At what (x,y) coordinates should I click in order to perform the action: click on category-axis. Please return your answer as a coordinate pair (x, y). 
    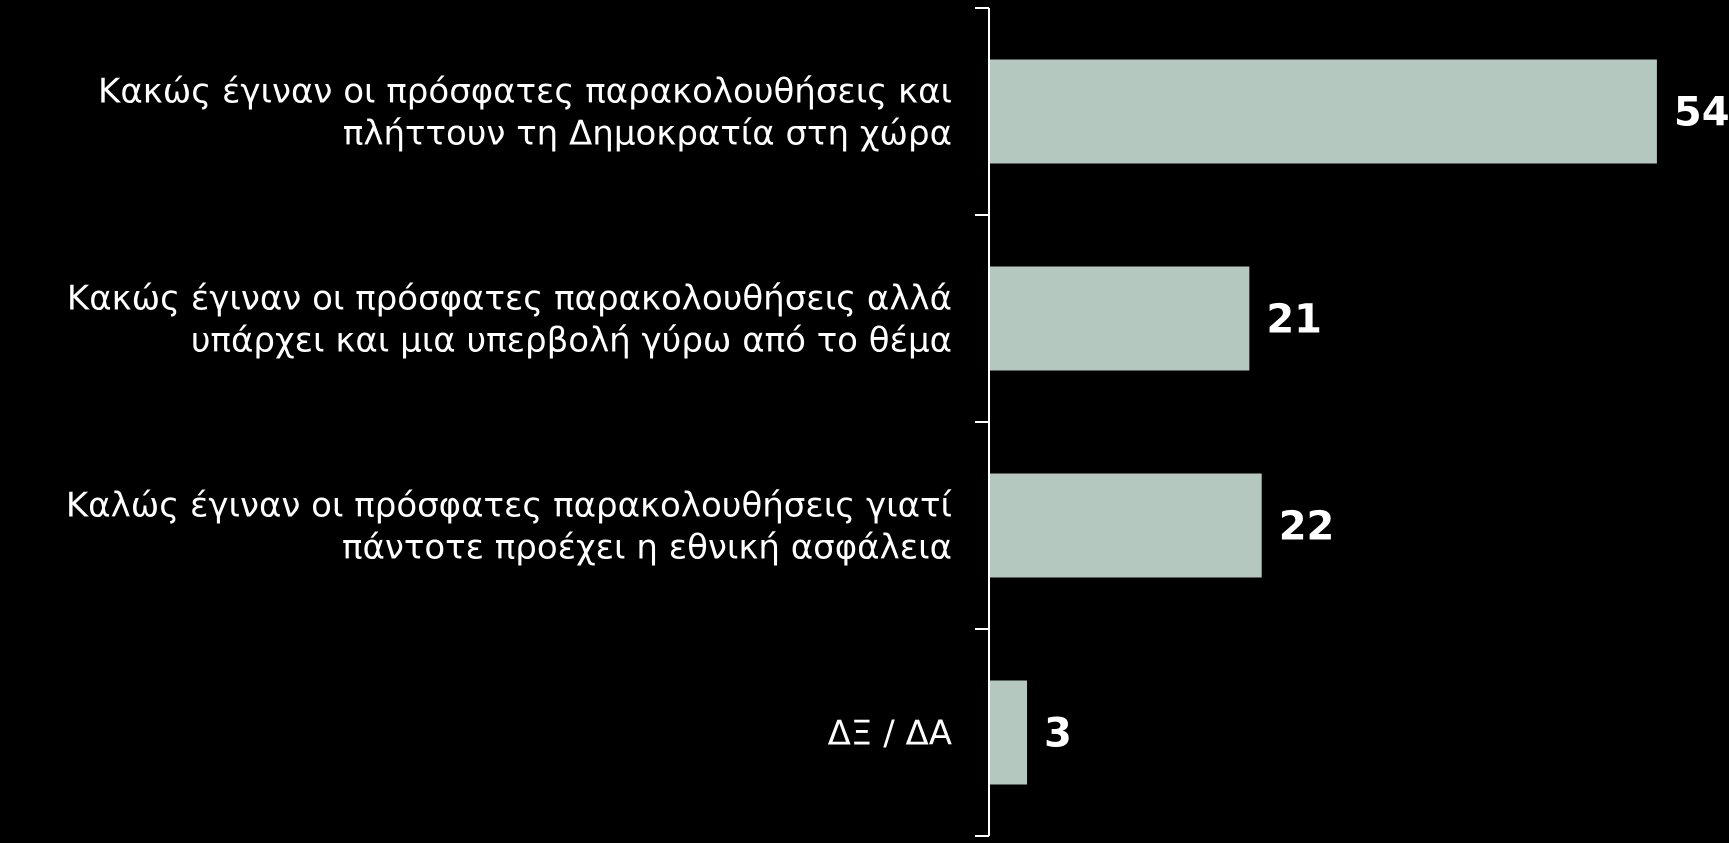
    Looking at the image, I should click on (982, 422).